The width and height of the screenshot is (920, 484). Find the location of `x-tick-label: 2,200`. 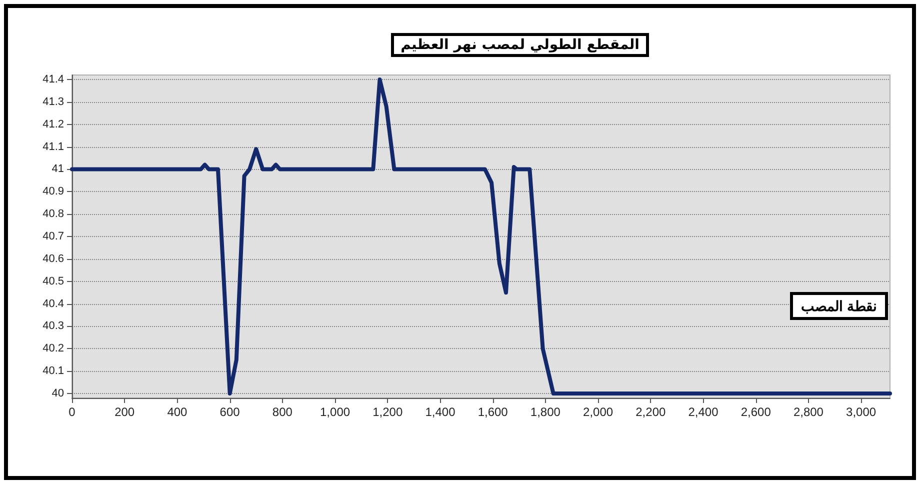

x-tick-label: 2,200 is located at coordinates (651, 412).